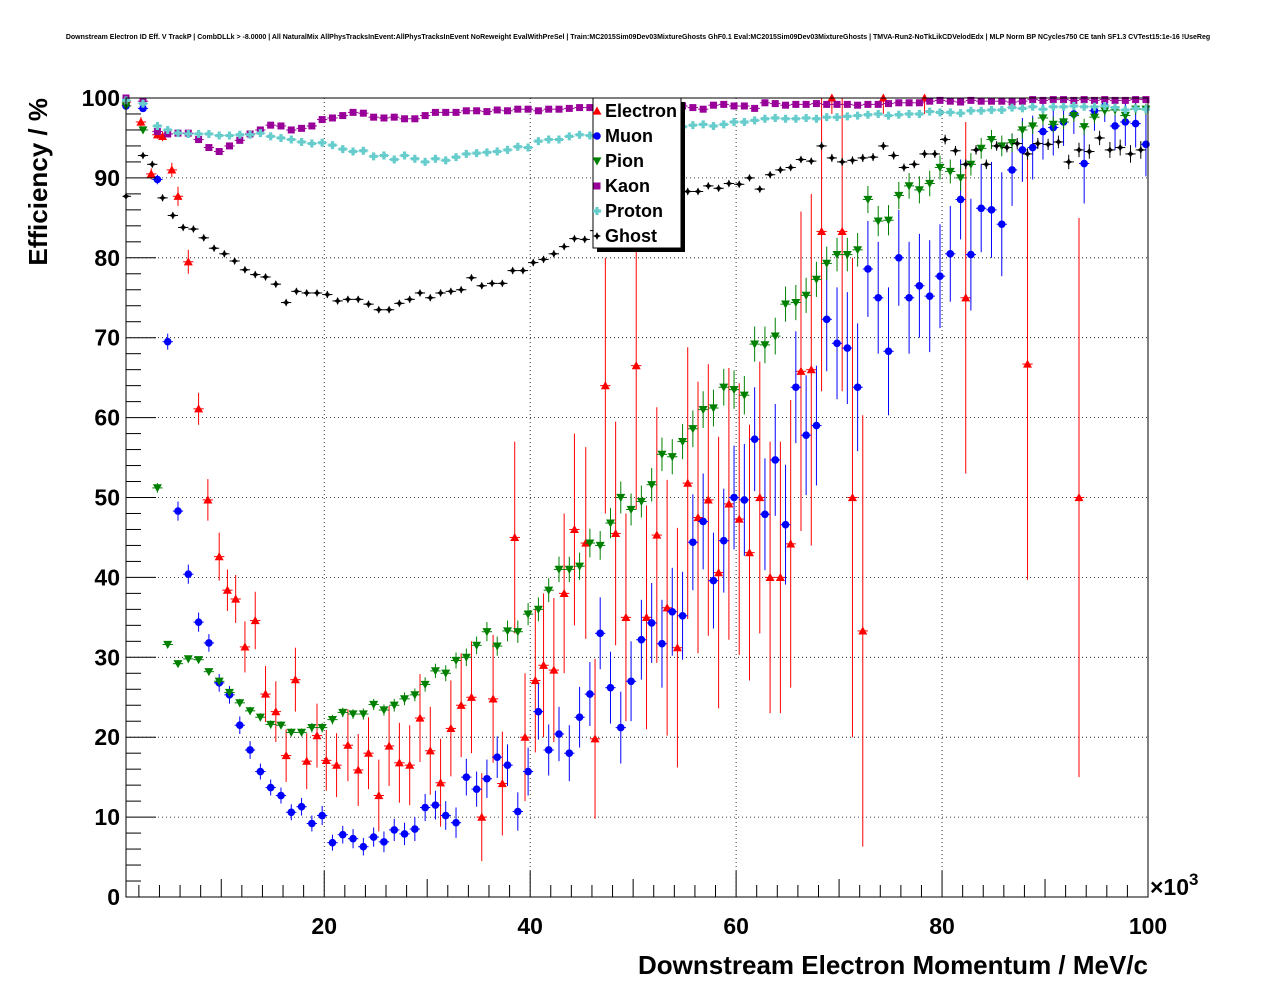  What do you see at coordinates (107, 817) in the screenshot?
I see `y-tick-label: 10` at bounding box center [107, 817].